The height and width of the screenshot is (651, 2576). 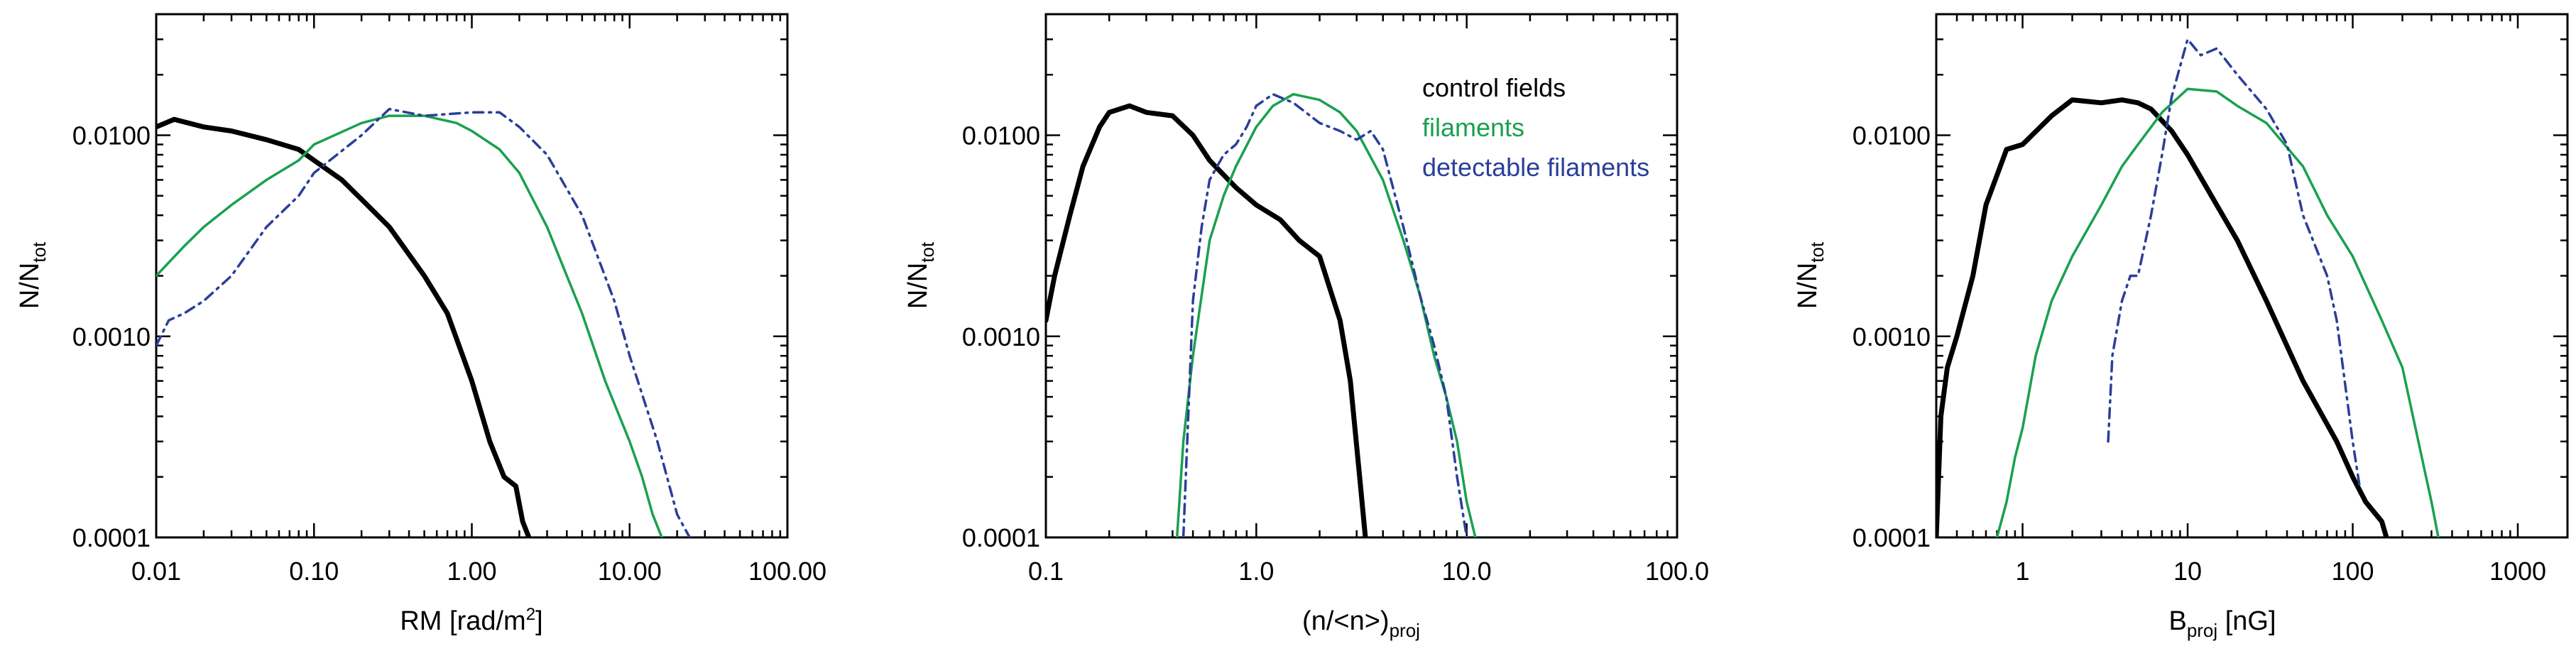 What do you see at coordinates (1494, 87) in the screenshot?
I see `legend-entry-control-fields: control fields` at bounding box center [1494, 87].